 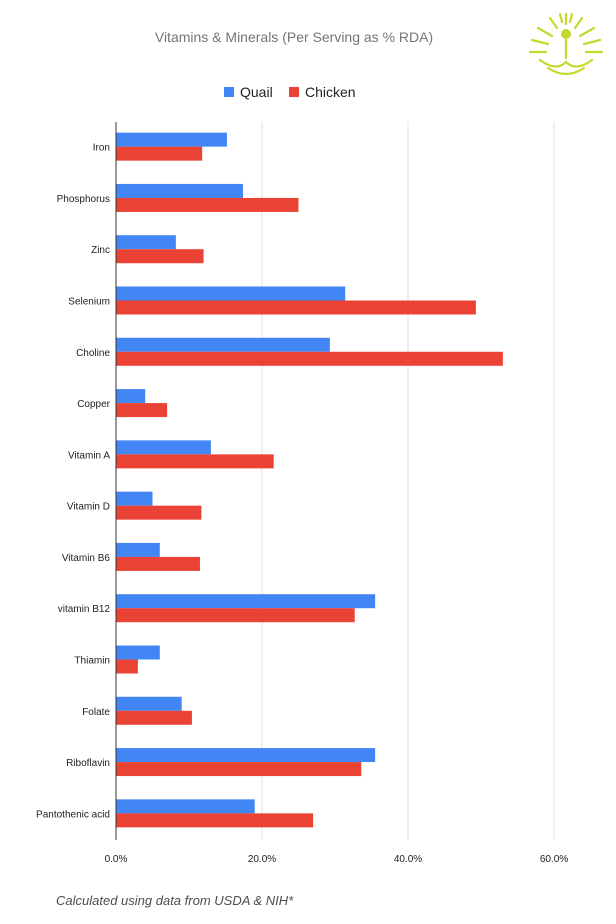 I want to click on legend-swatch-chicken, so click(x=294, y=92).